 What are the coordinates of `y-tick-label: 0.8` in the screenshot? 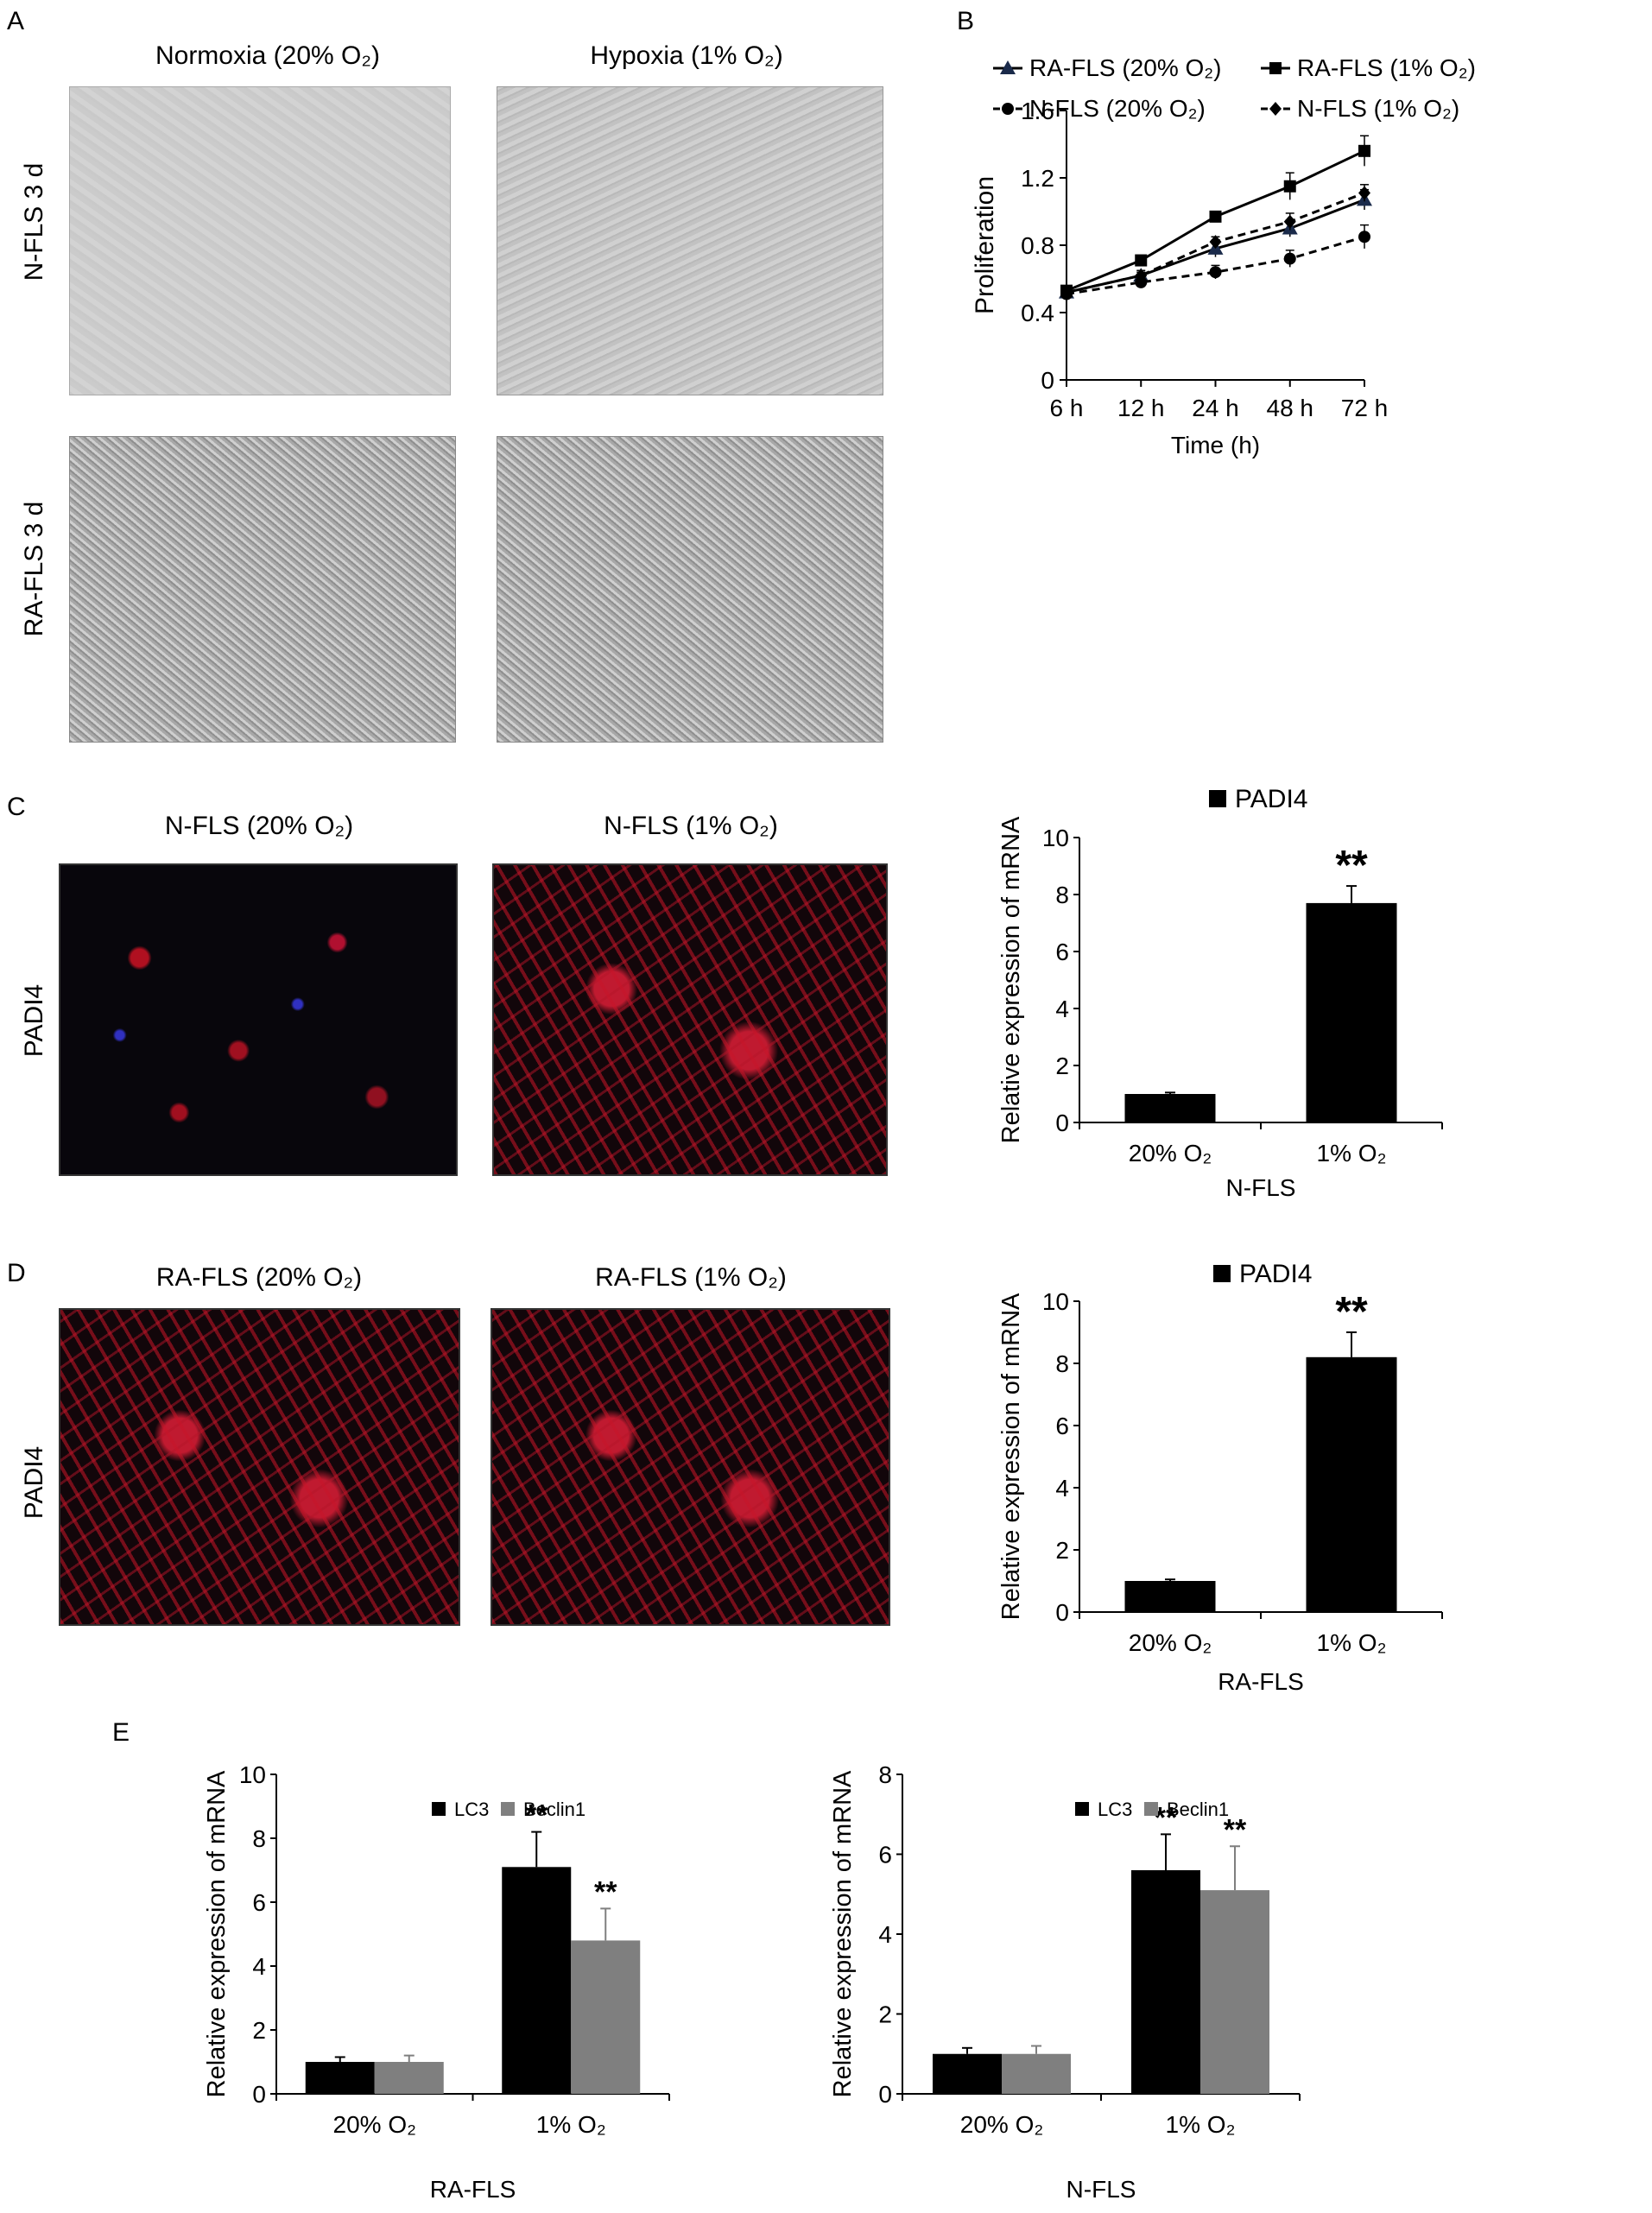 It's located at (1037, 245).